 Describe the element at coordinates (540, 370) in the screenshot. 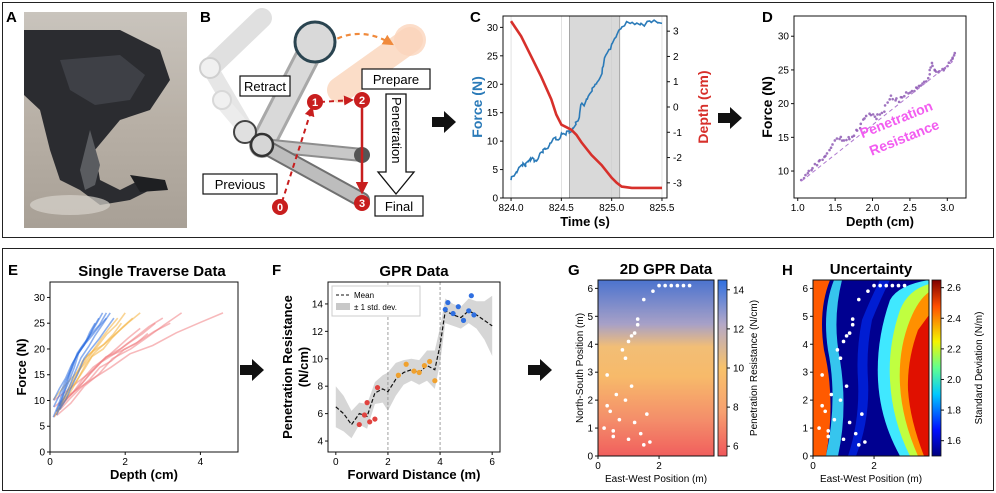

I see `flow-arrow-f-g` at that location.